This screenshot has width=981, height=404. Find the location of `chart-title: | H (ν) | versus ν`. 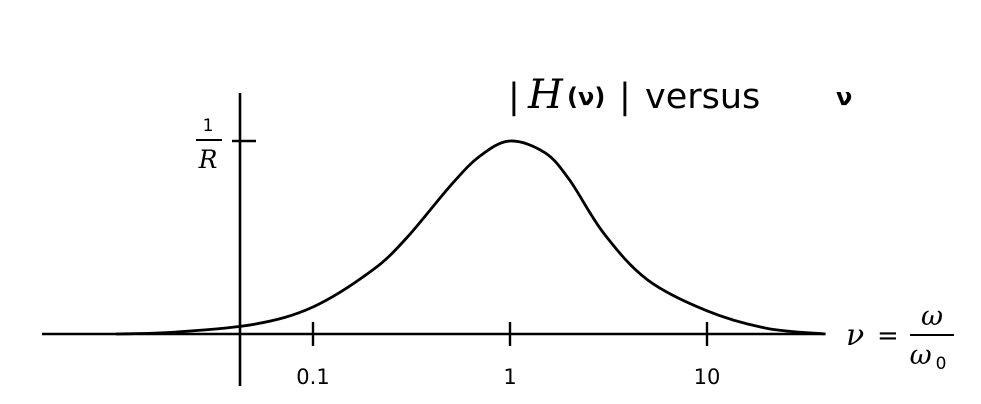

chart-title: | H (ν) | versus ν is located at coordinates (680, 95).